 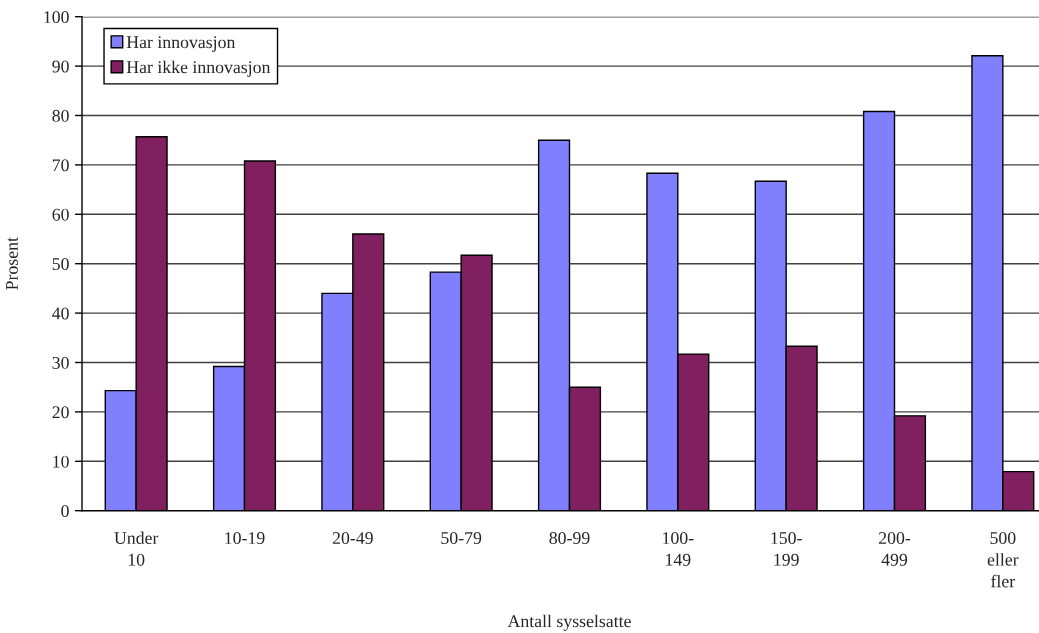 I want to click on y-tick-label: 100, so click(x=56, y=17).